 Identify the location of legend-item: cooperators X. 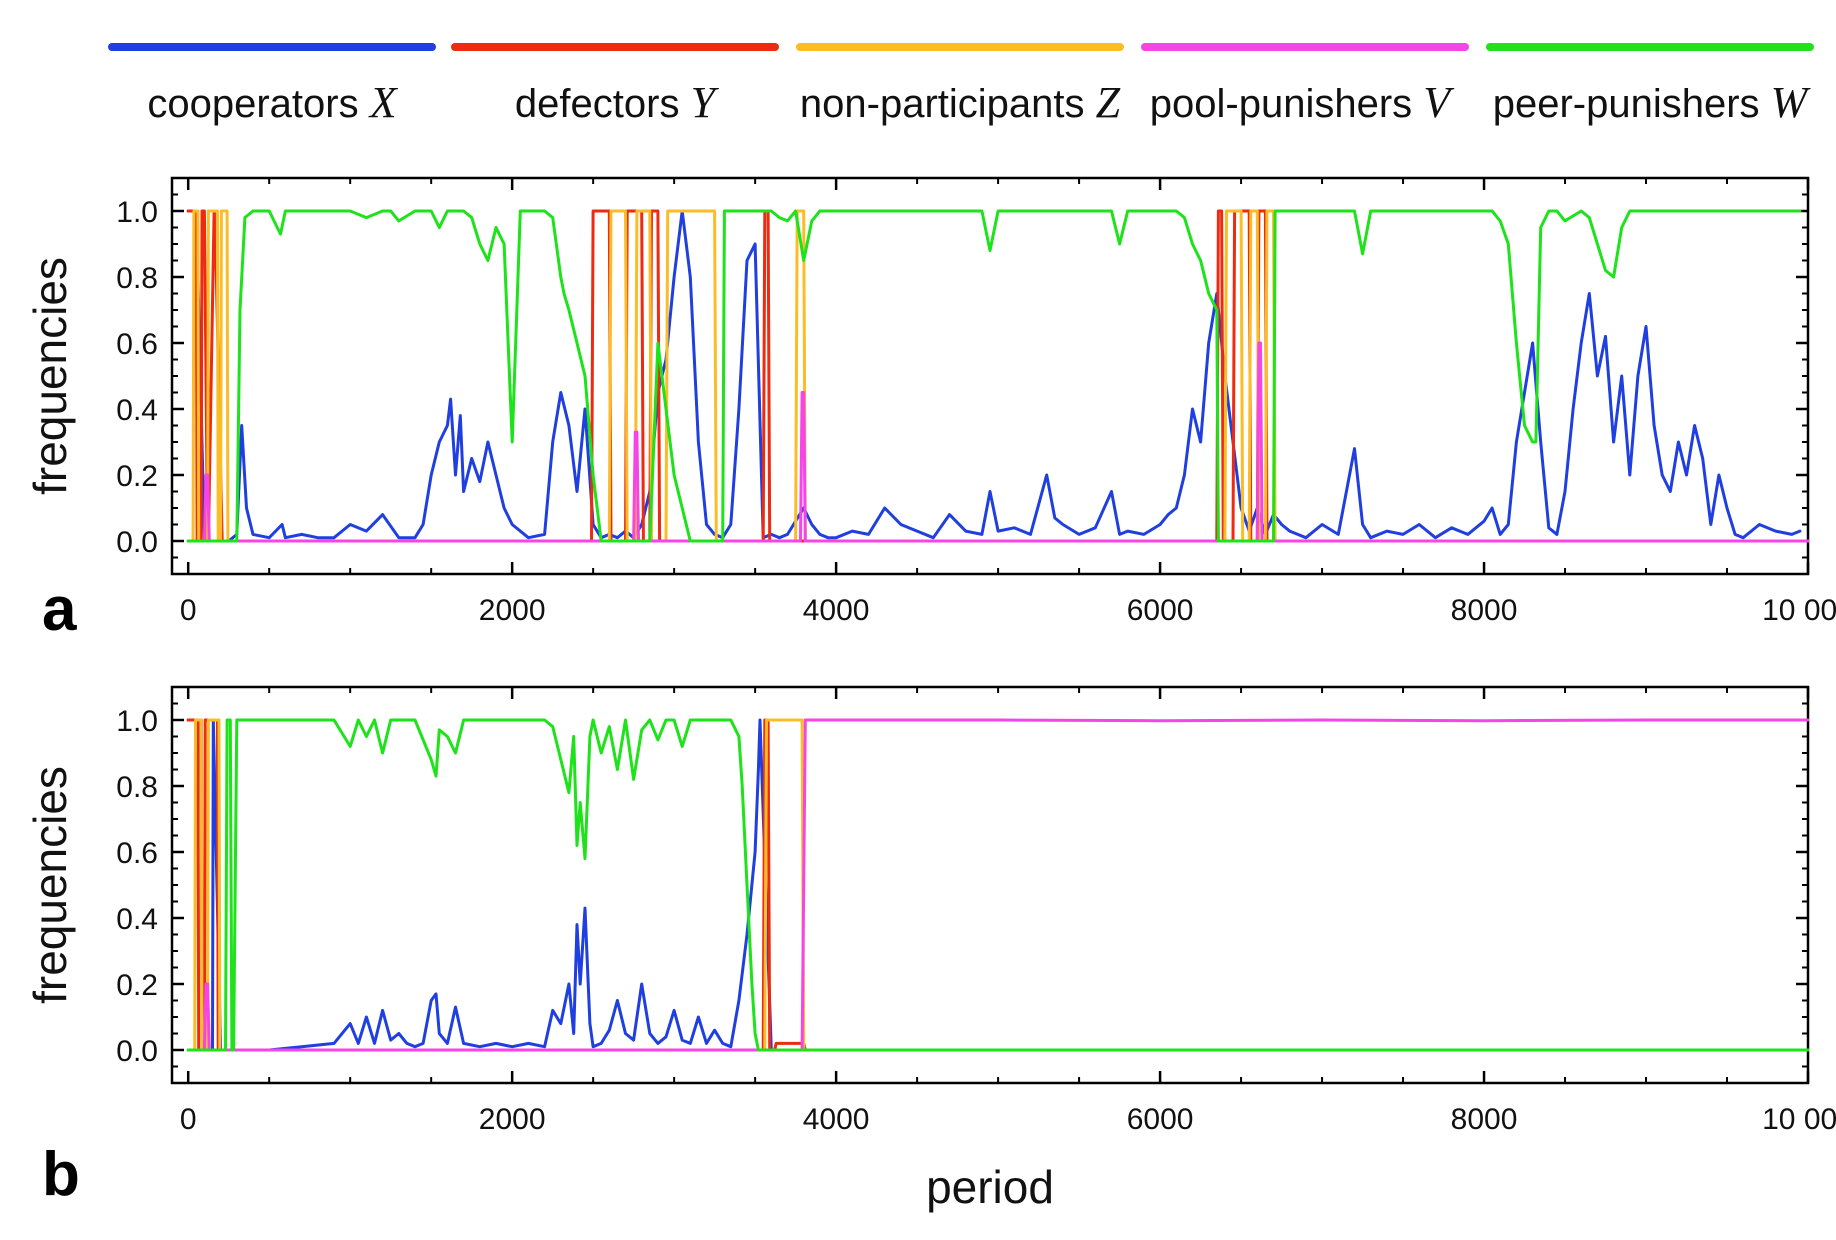
(272, 85).